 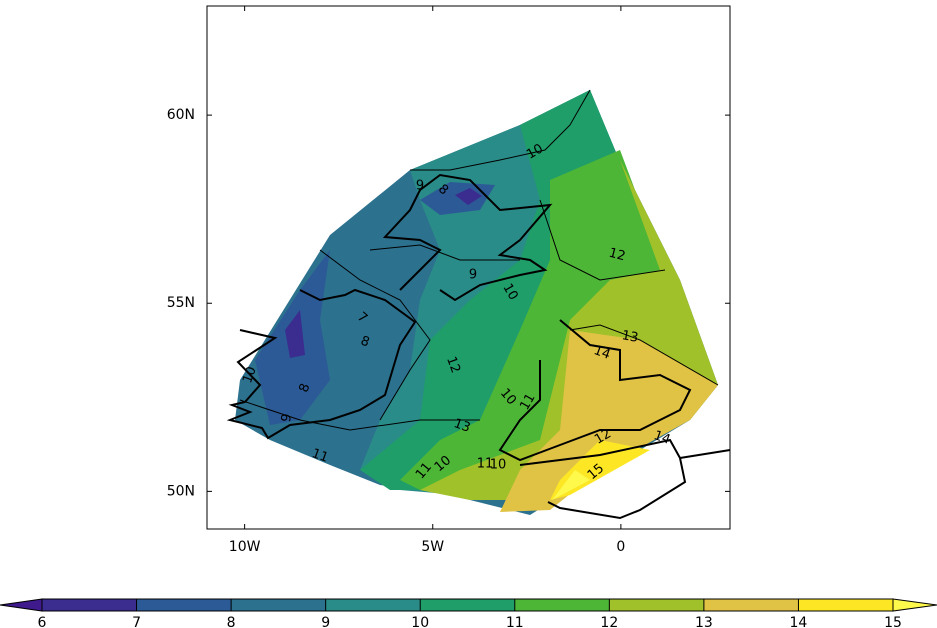 What do you see at coordinates (468, 196) in the screenshot?
I see `band-6-7-b` at bounding box center [468, 196].